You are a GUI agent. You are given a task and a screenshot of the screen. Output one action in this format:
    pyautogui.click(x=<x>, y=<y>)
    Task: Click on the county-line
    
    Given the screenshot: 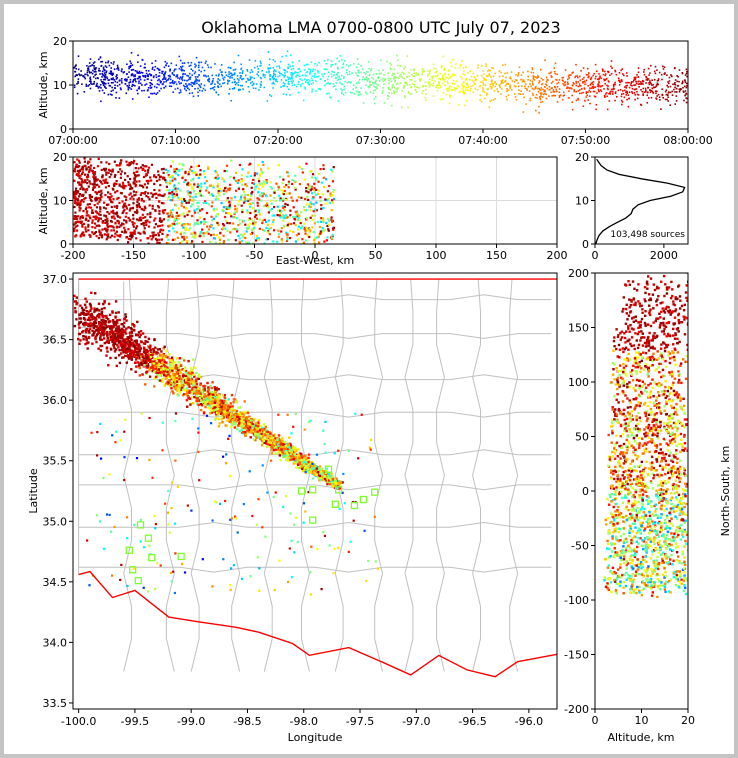 What is the action you would take?
    pyautogui.click(x=315, y=569)
    